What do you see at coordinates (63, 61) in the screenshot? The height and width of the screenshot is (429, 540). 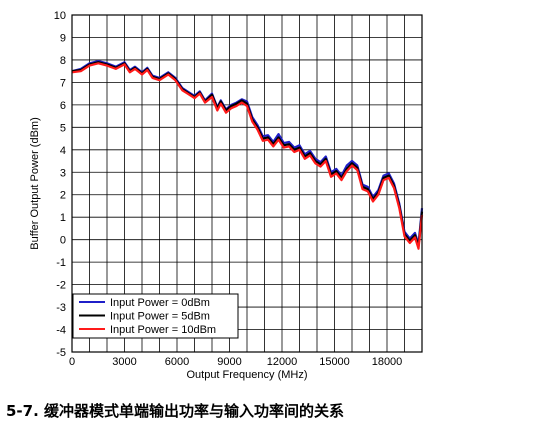 I see `y-tick-label: 8` at bounding box center [63, 61].